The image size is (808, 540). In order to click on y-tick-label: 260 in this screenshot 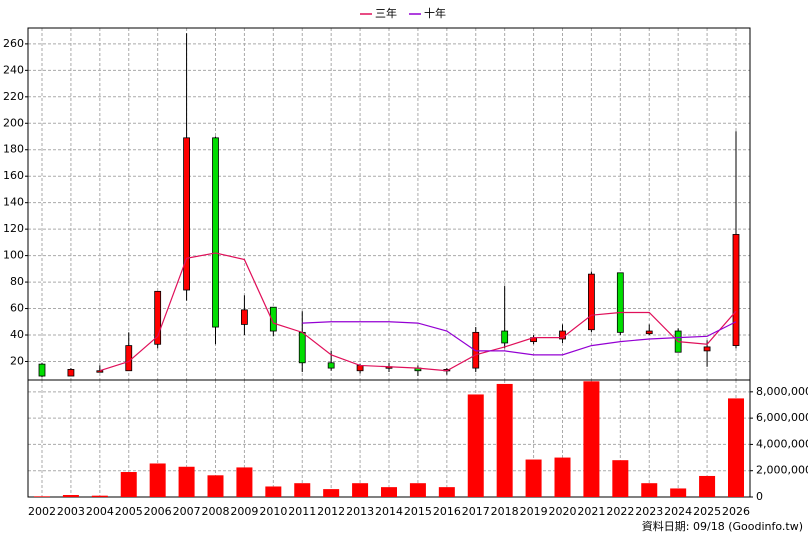, I will do `click(13, 43)`.